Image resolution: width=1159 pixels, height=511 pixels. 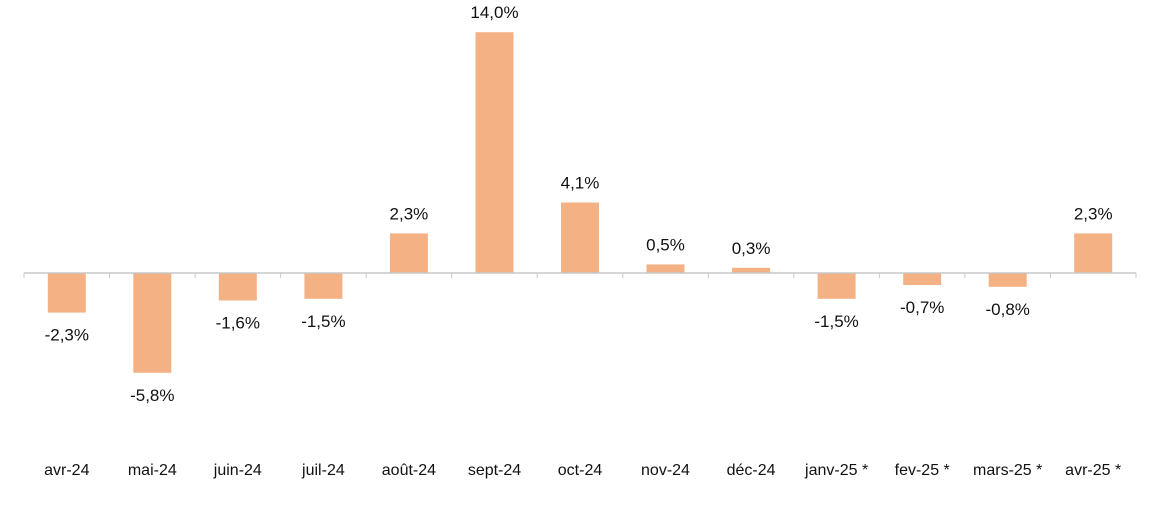 What do you see at coordinates (665, 470) in the screenshot?
I see `x-tick-label-7: nov-24` at bounding box center [665, 470].